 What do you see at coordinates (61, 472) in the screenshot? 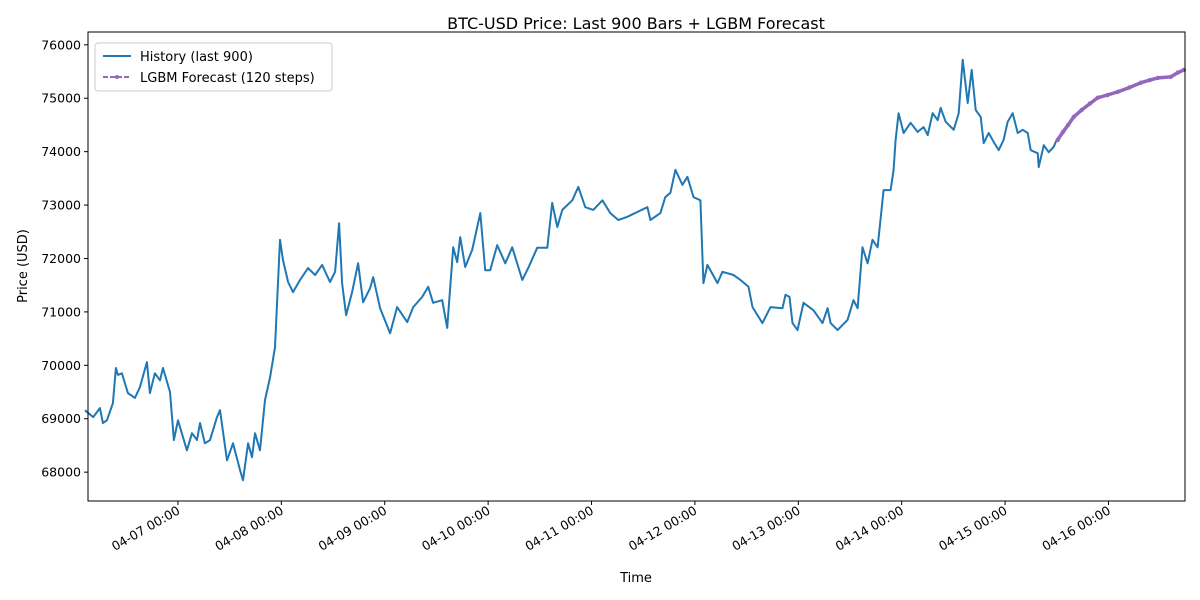
I see `y-tick-label: 68000` at bounding box center [61, 472].